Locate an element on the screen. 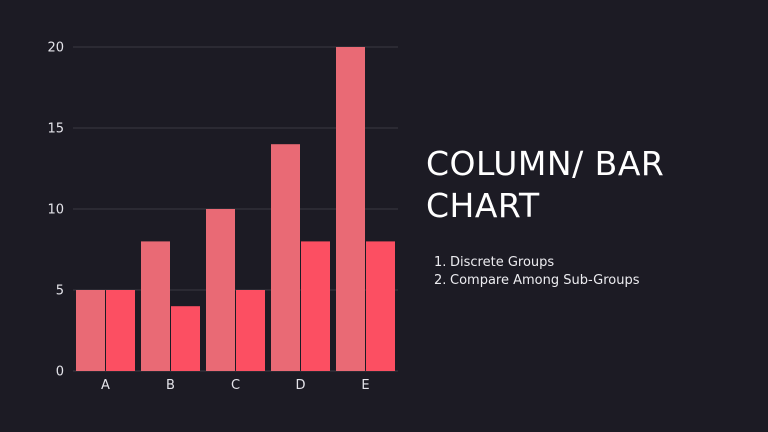 This screenshot has height=432, width=768. list-item: 1. Discrete Groups is located at coordinates (537, 263).